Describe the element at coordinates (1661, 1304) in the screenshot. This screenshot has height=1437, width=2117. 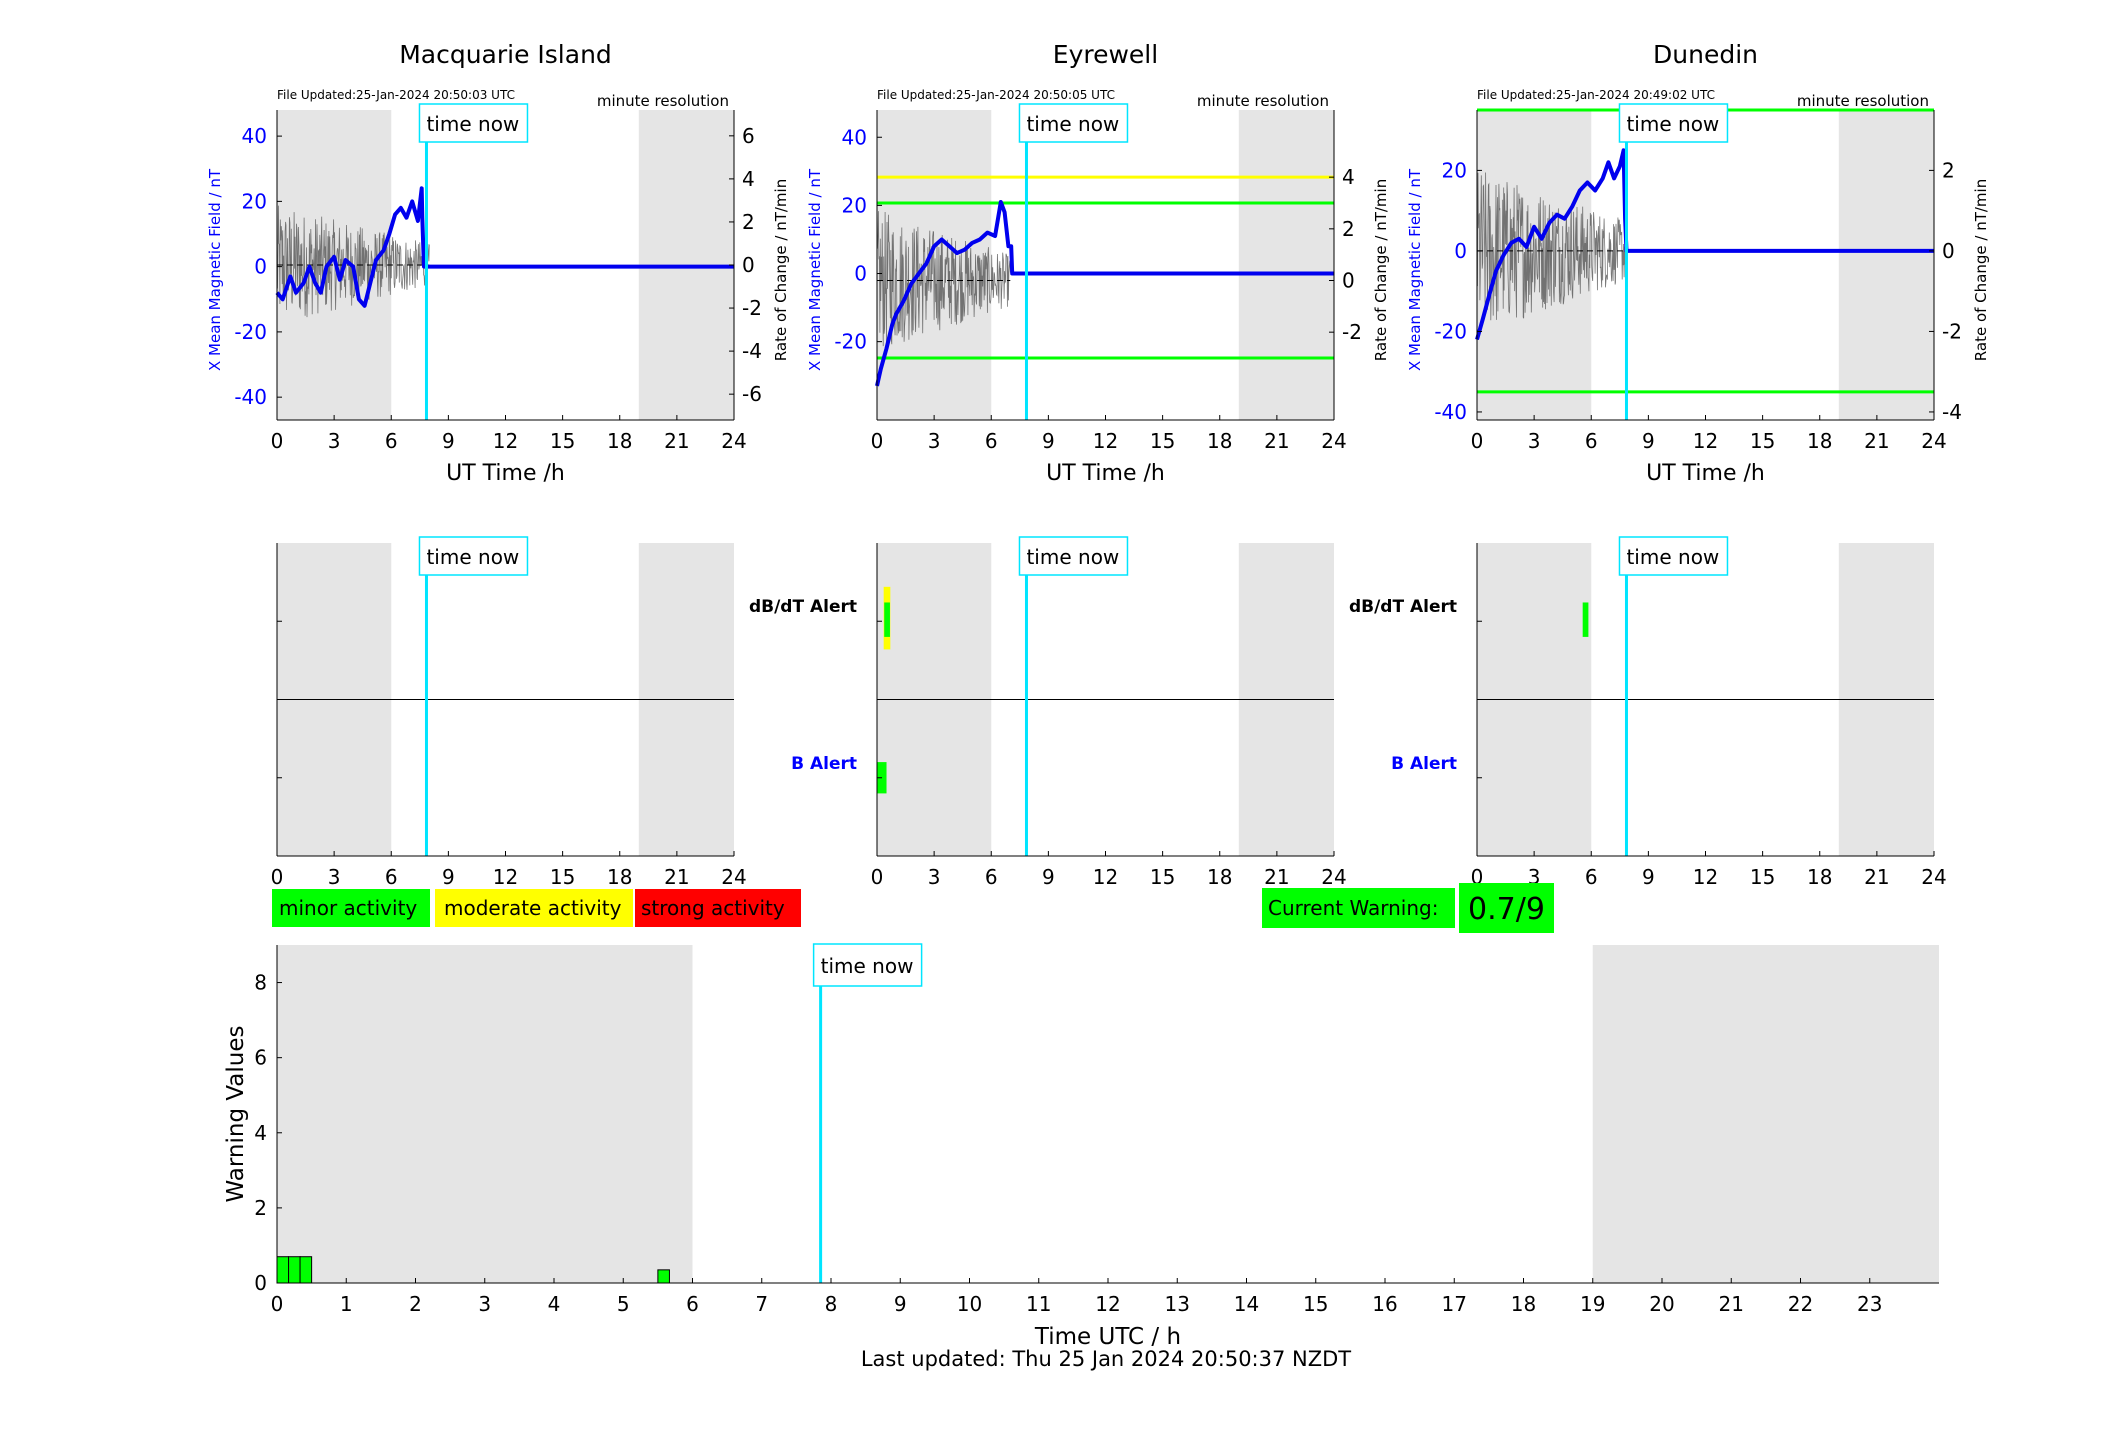
I see `x-tick-label: 20` at that location.